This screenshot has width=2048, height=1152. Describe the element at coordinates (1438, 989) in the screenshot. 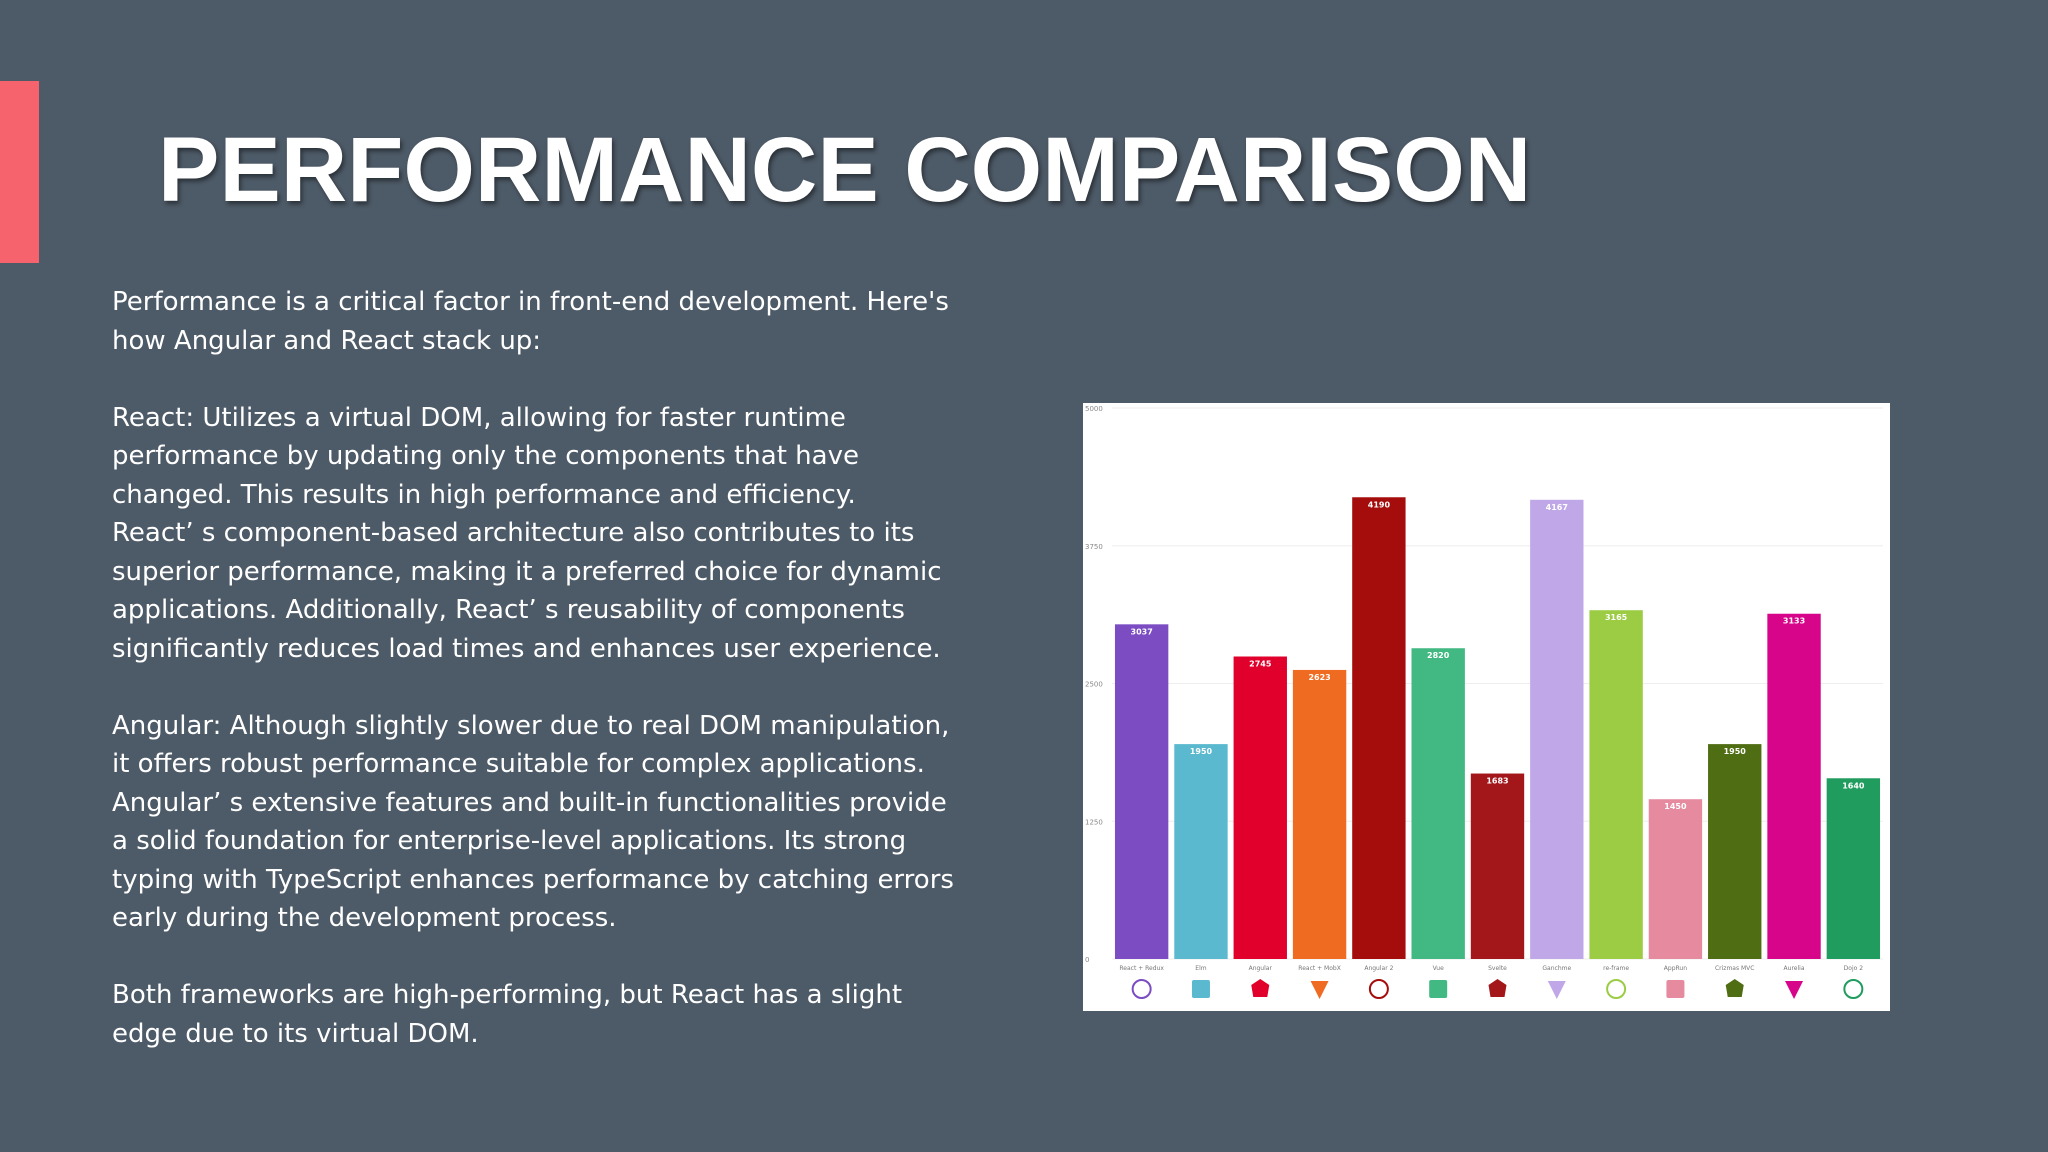

I see `vue-icon` at that location.